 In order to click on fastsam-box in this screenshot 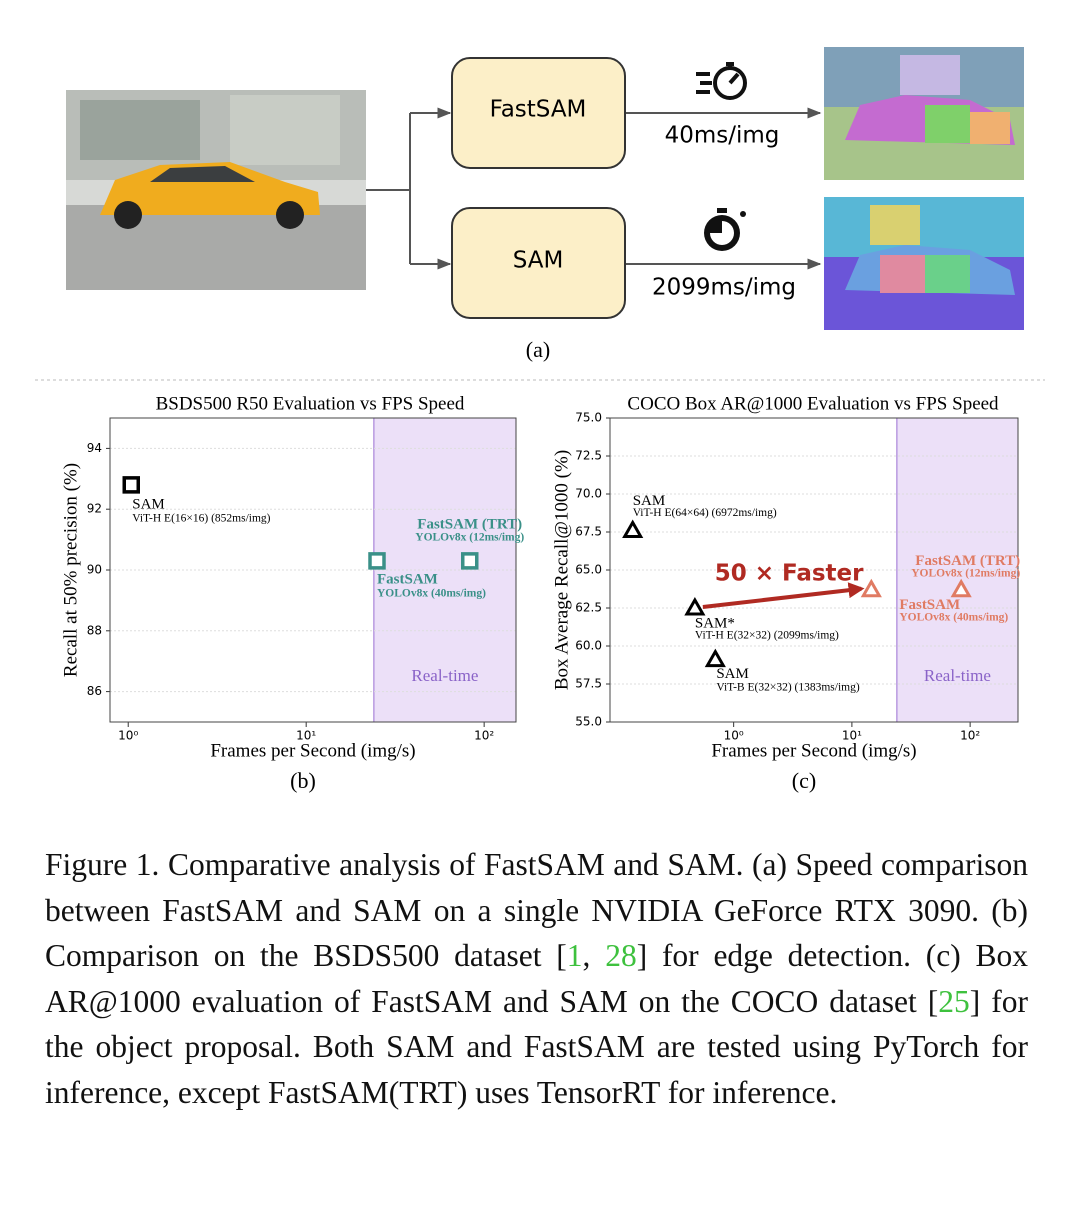, I will do `click(538, 113)`.